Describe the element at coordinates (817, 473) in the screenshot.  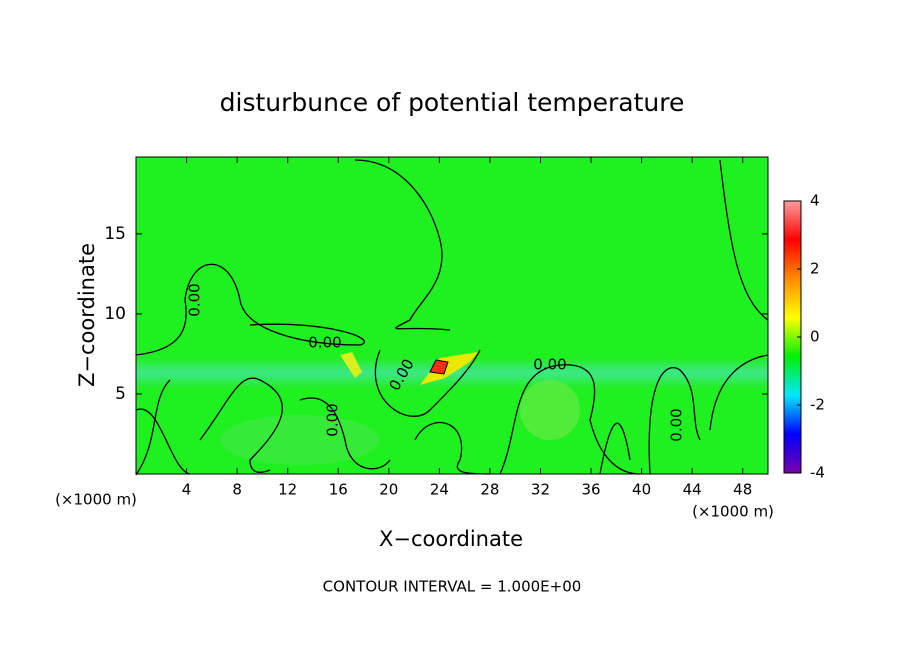
I see `colorbar-tick-label: -4` at that location.